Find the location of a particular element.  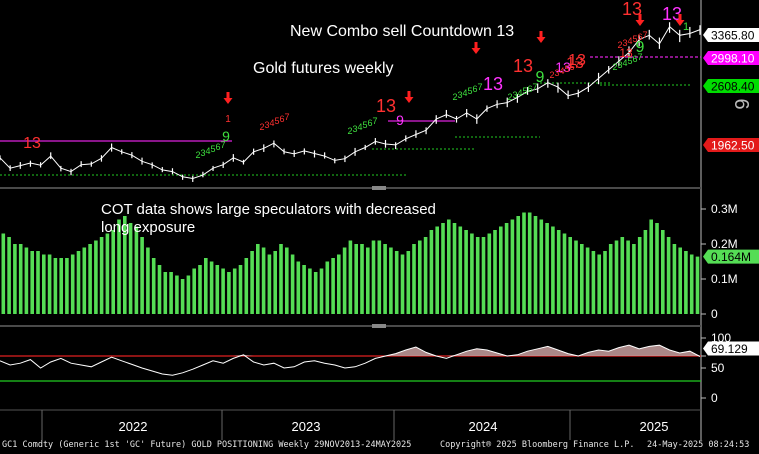

cot-axis-tick: 0.1M is located at coordinates (724, 279).